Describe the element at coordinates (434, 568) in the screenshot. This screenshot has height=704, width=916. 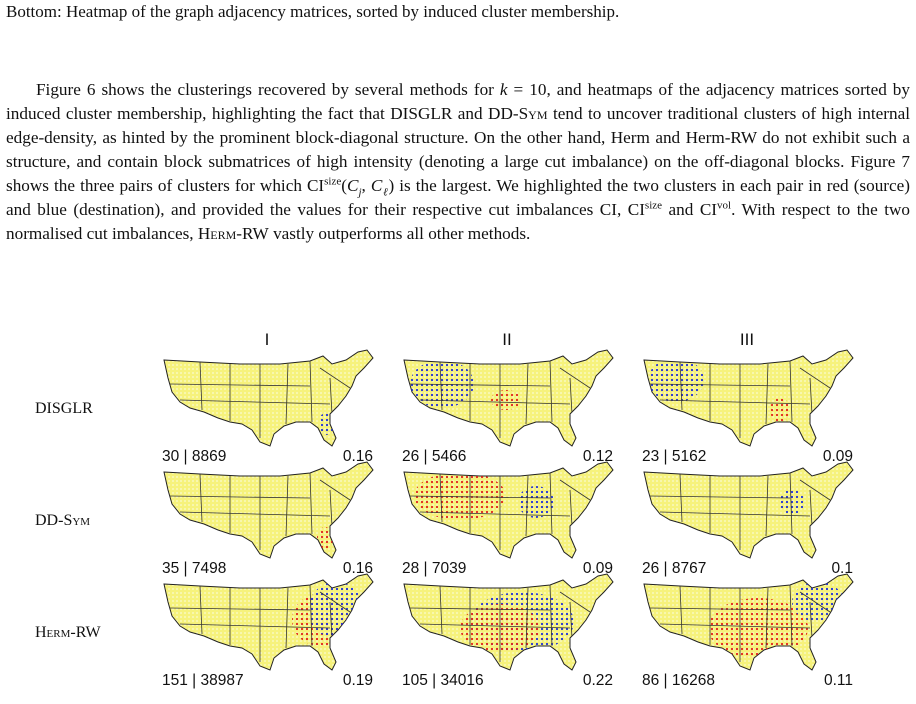
I see `cluster-size-label: 28 | 7039` at that location.